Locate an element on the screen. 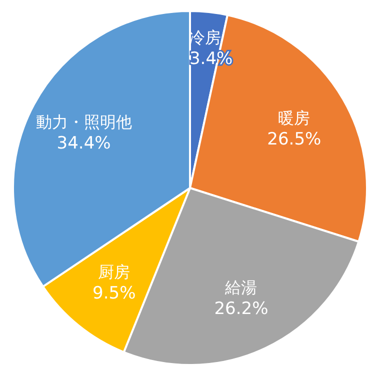 Image resolution: width=380 pixels, height=371 pixels. slice-label: 暖房 is located at coordinates (294, 118).